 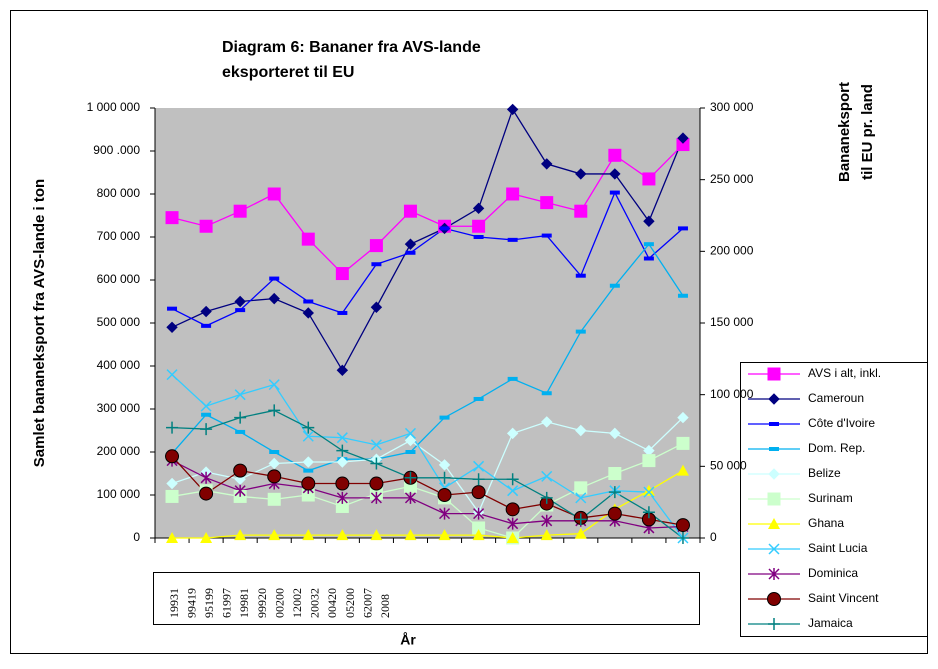 I want to click on y2-tick-label: 250 000, so click(x=732, y=179).